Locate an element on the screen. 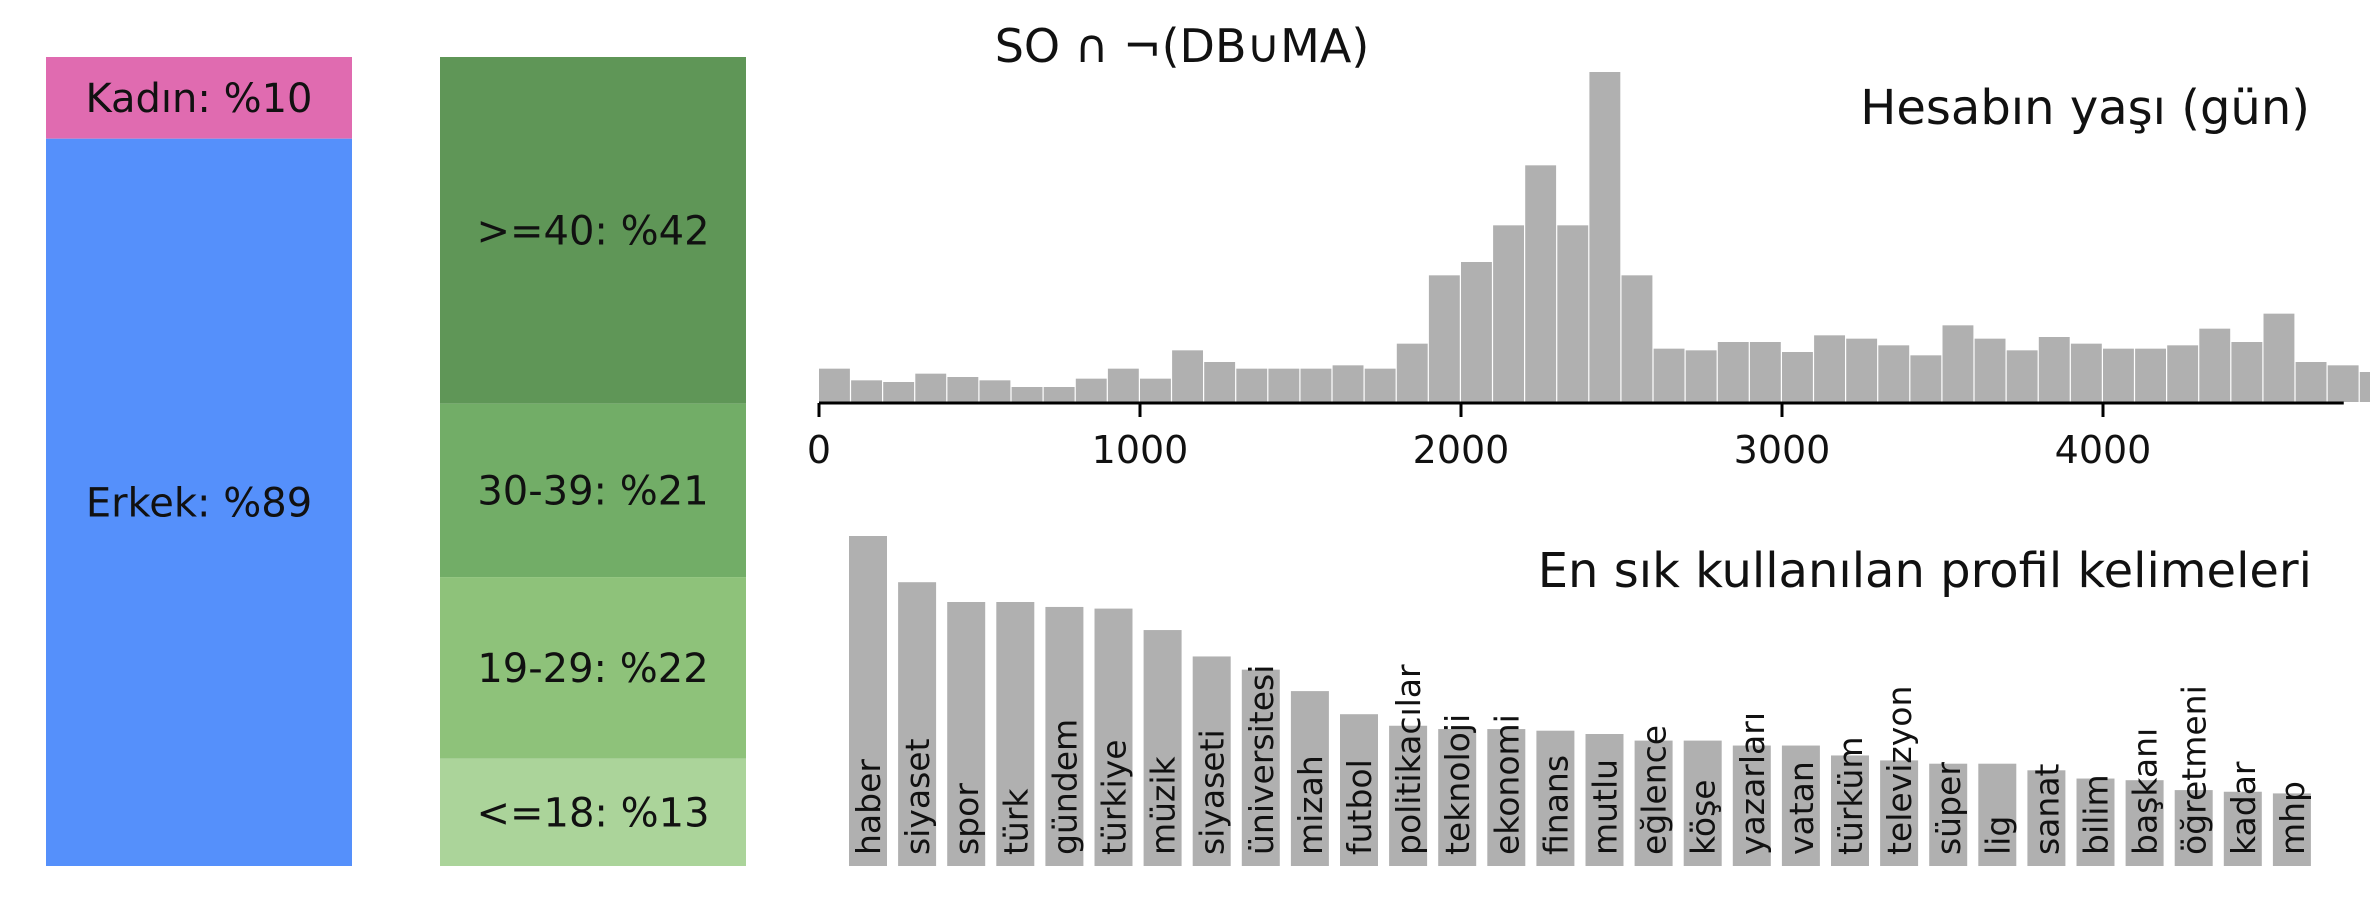 The width and height of the screenshot is (2370, 897). word-bar-label: müzik is located at coordinates (1163, 805).